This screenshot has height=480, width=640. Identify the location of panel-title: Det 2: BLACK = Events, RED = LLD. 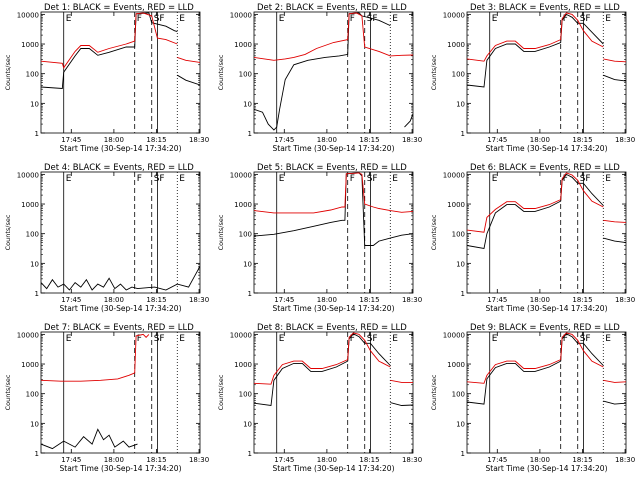
(332, 8).